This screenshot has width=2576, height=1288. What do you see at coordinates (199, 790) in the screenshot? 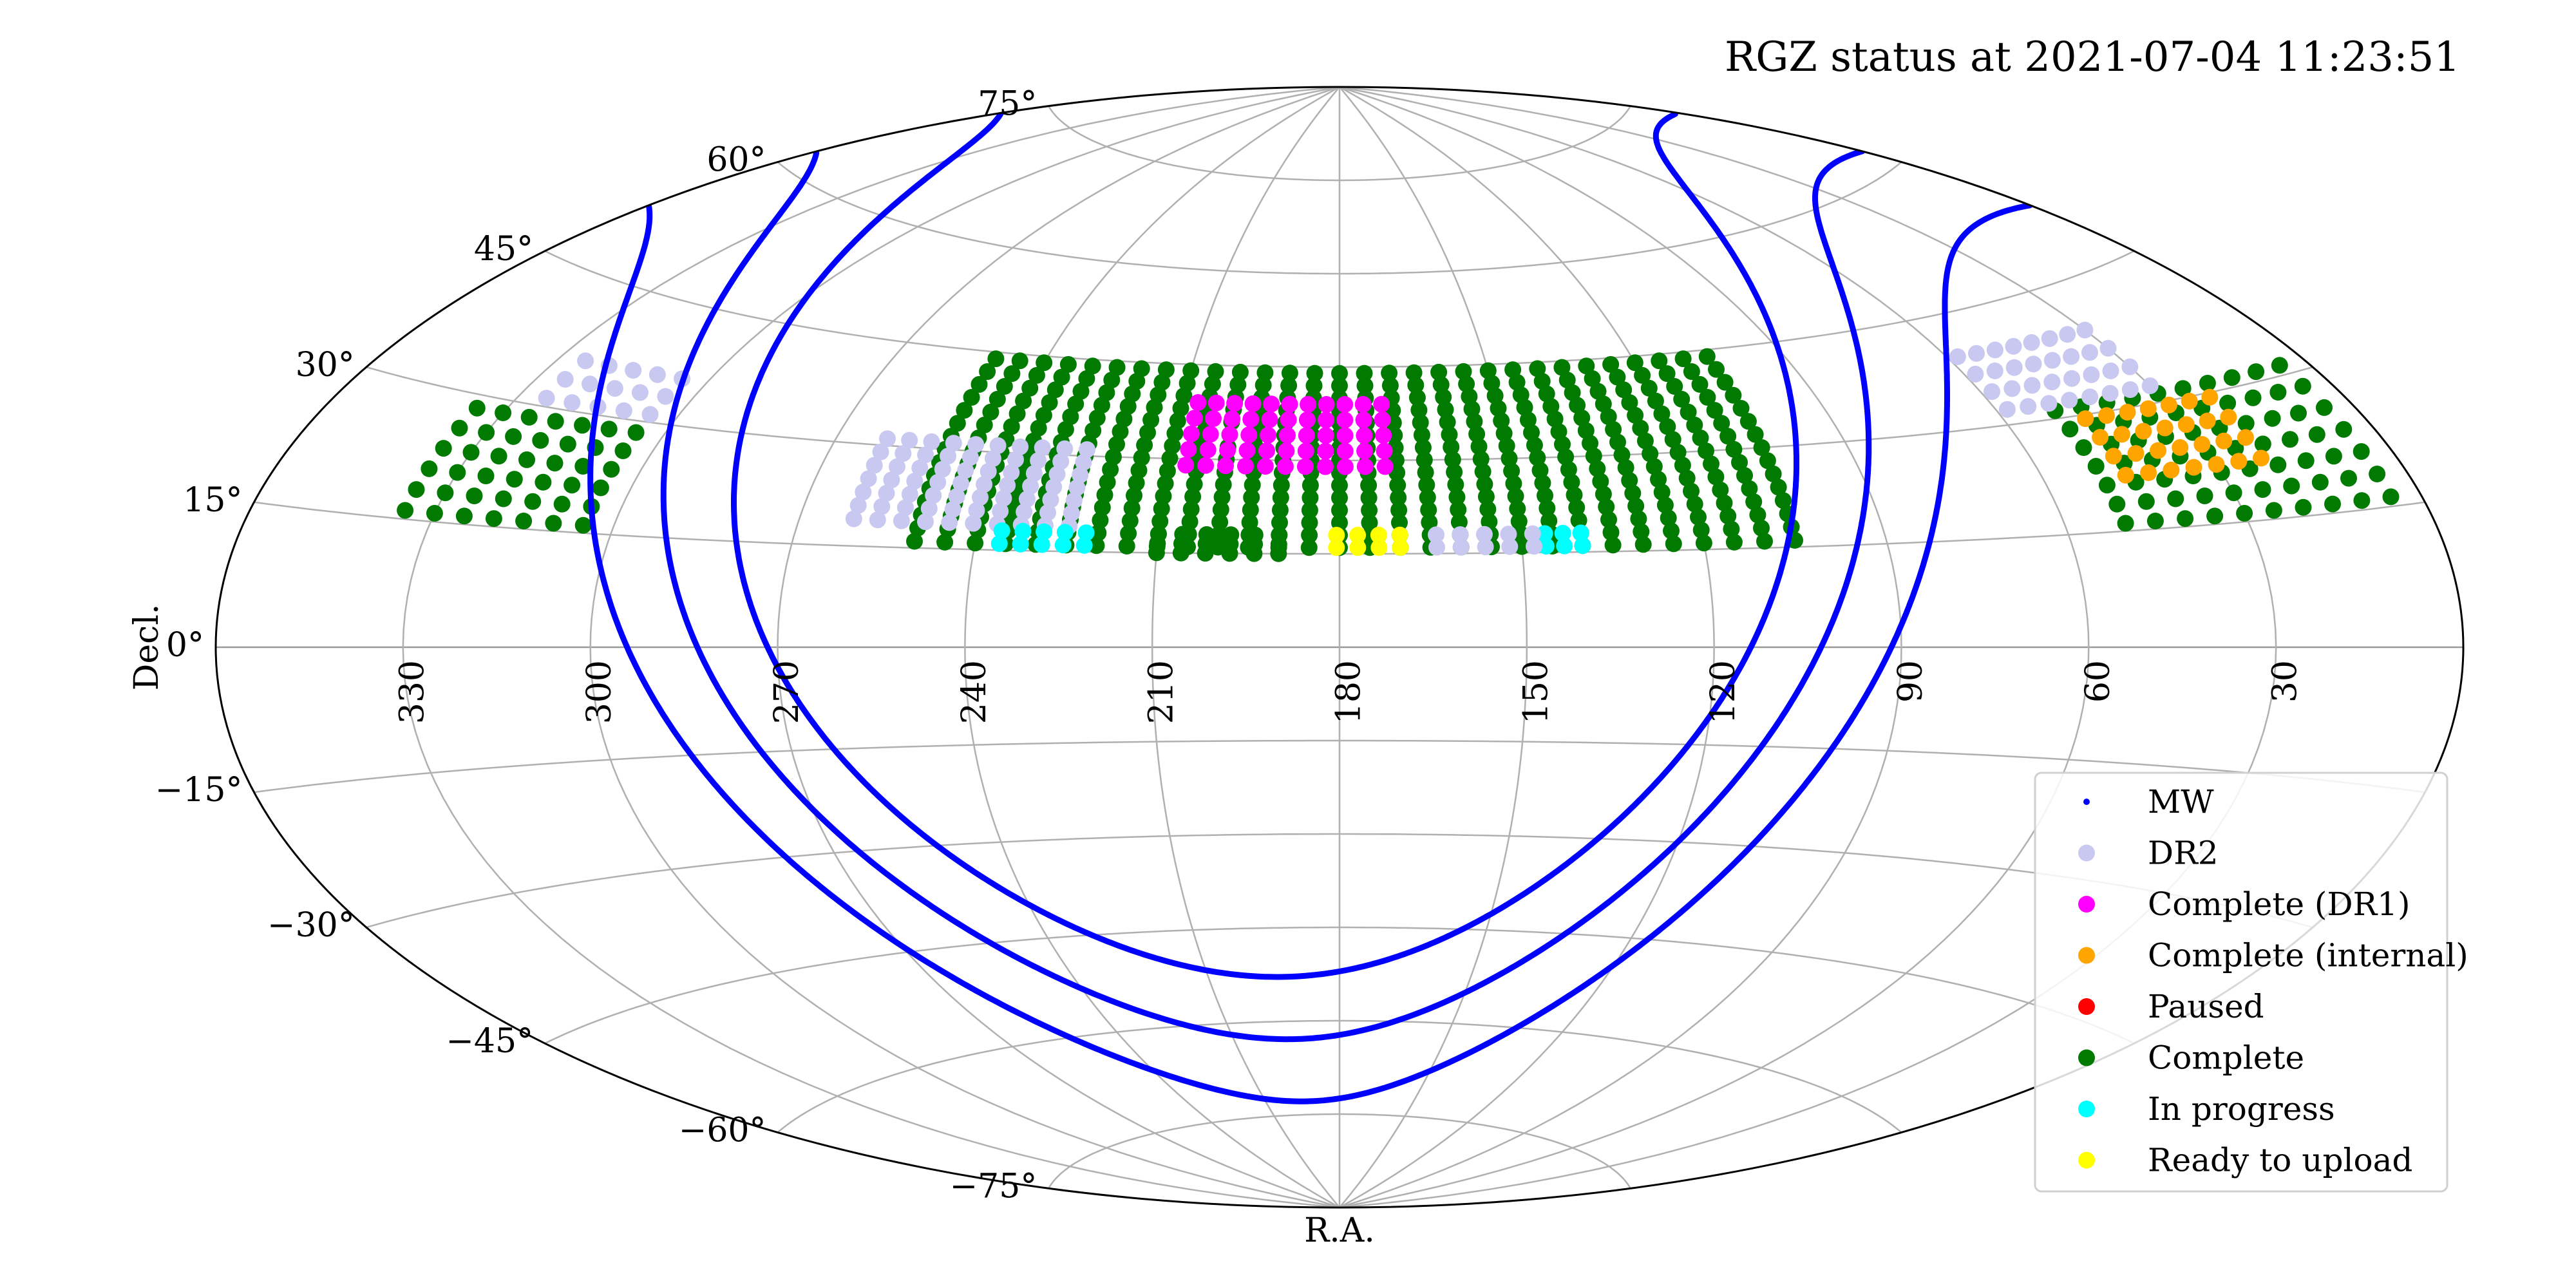
I see `dec-tick-label: −15°` at bounding box center [199, 790].